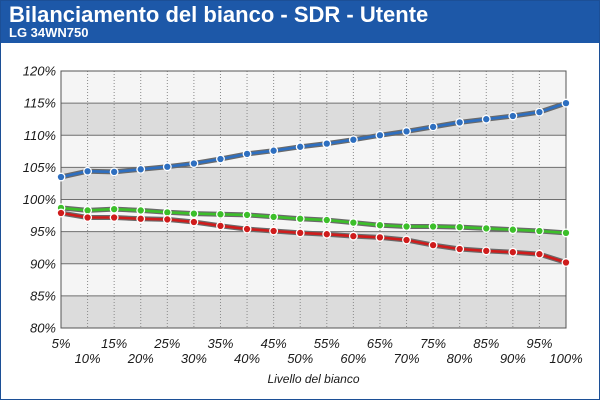  Describe the element at coordinates (88, 358) in the screenshot. I see `x-tick-label: 10%` at that location.